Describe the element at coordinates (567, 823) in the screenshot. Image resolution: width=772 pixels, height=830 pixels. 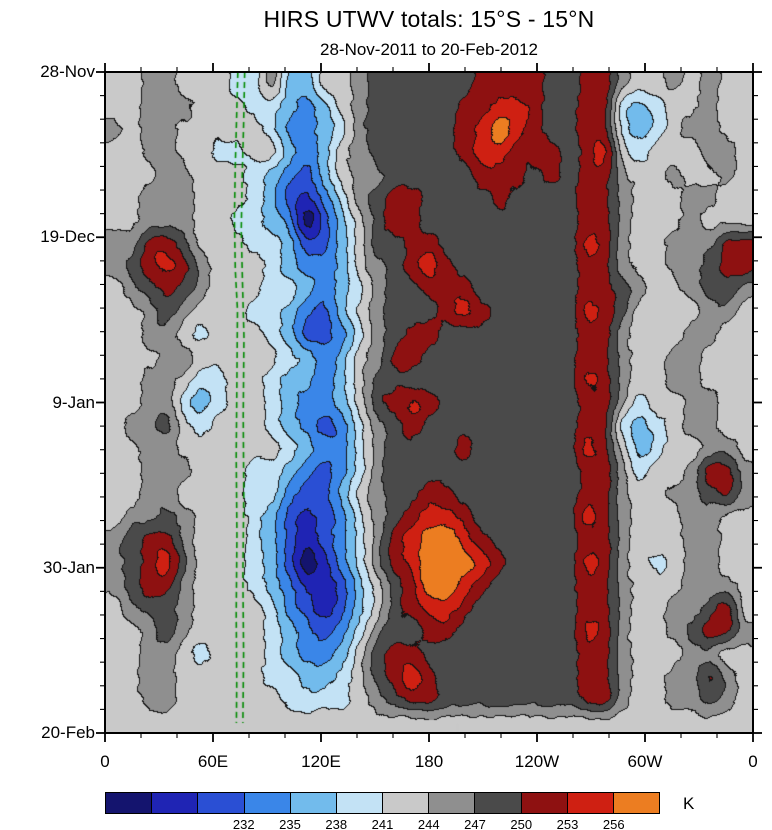
I see `colorbar-tick-label: 253` at that location.